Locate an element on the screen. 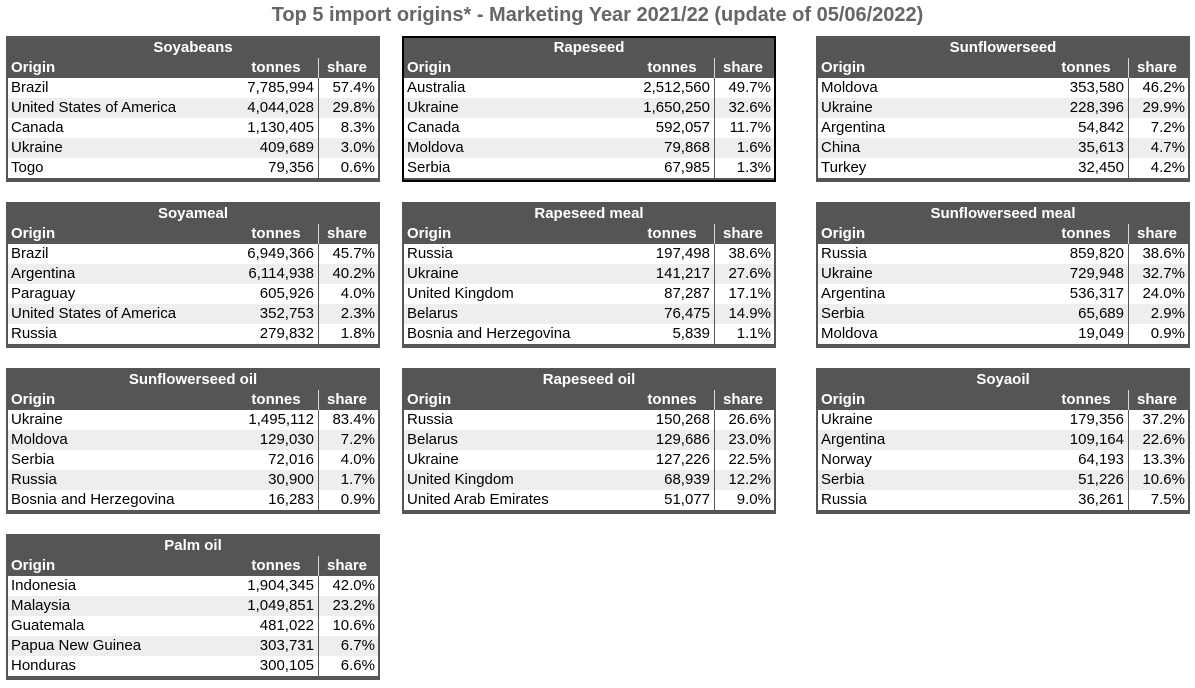  share-cell: 1.3% is located at coordinates (744, 168).